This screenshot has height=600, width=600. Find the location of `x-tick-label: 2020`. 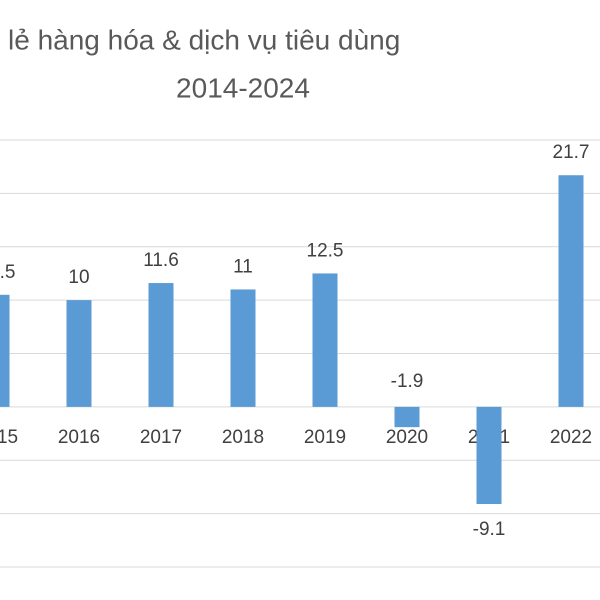

x-tick-label: 2020 is located at coordinates (407, 437).